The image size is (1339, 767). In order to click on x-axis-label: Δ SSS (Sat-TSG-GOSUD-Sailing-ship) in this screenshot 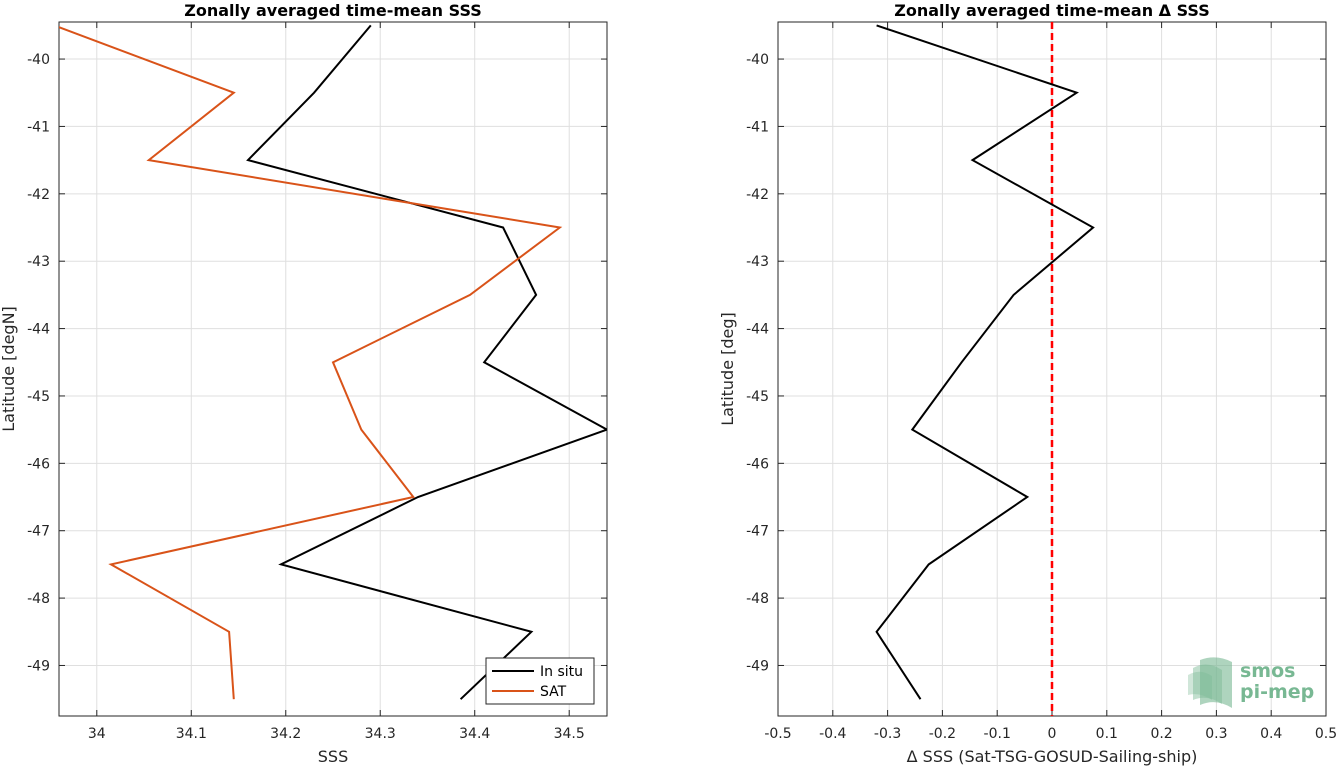, I will do `click(1052, 756)`.